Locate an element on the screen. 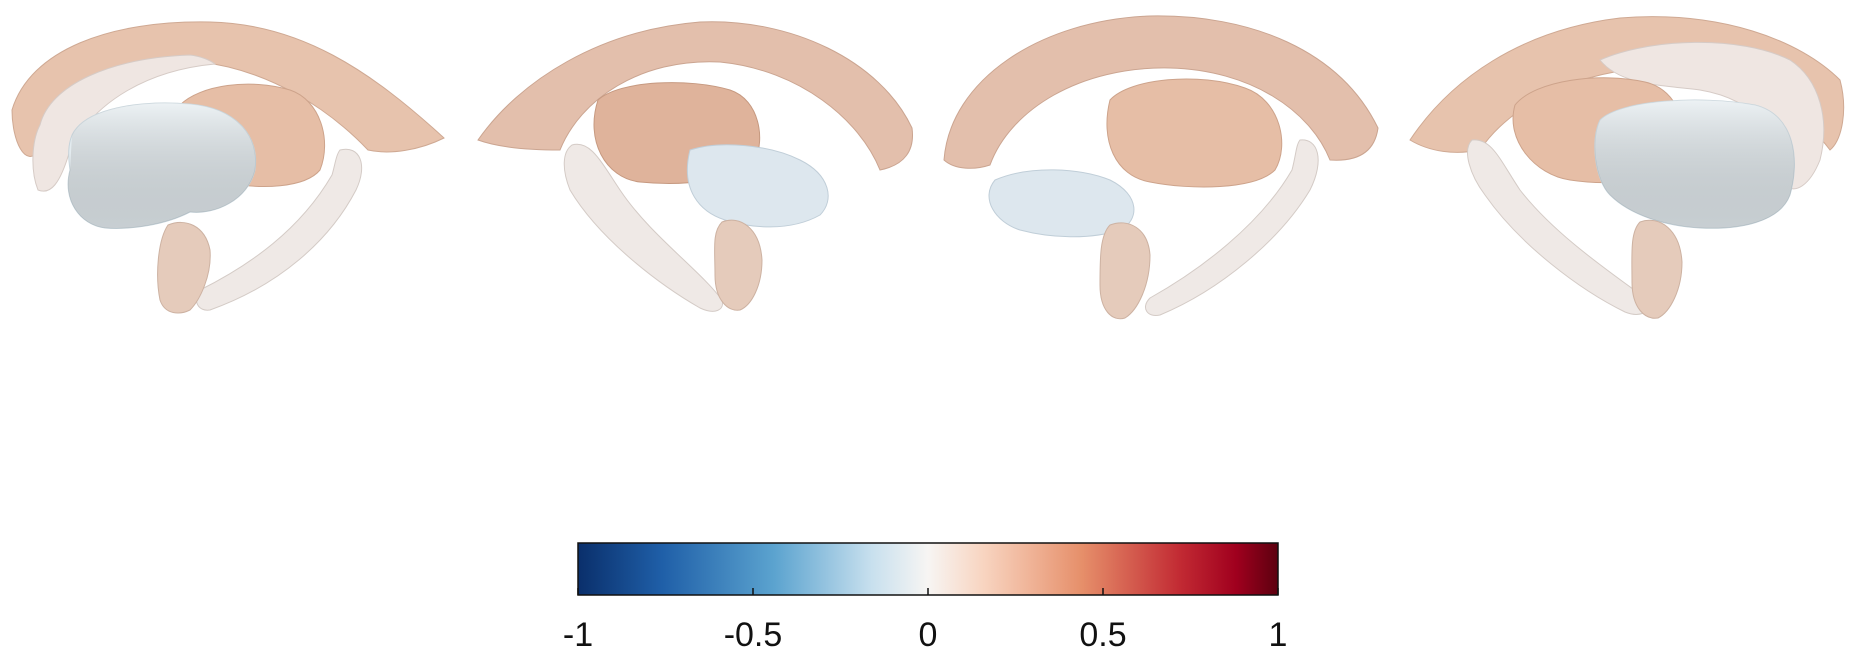  colorbar-gradient is located at coordinates (928, 569).